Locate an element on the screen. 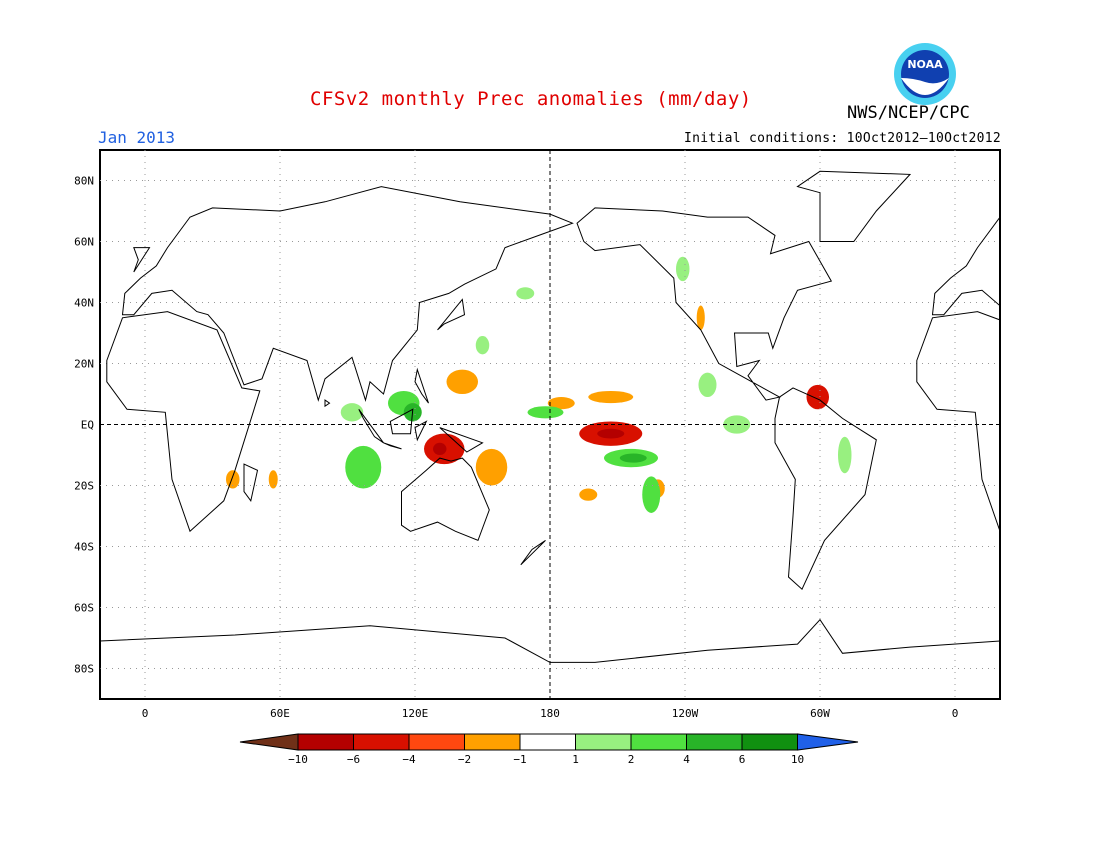 This screenshot has height=850, width=1100. colorbar-left-arrow is located at coordinates (269, 742).